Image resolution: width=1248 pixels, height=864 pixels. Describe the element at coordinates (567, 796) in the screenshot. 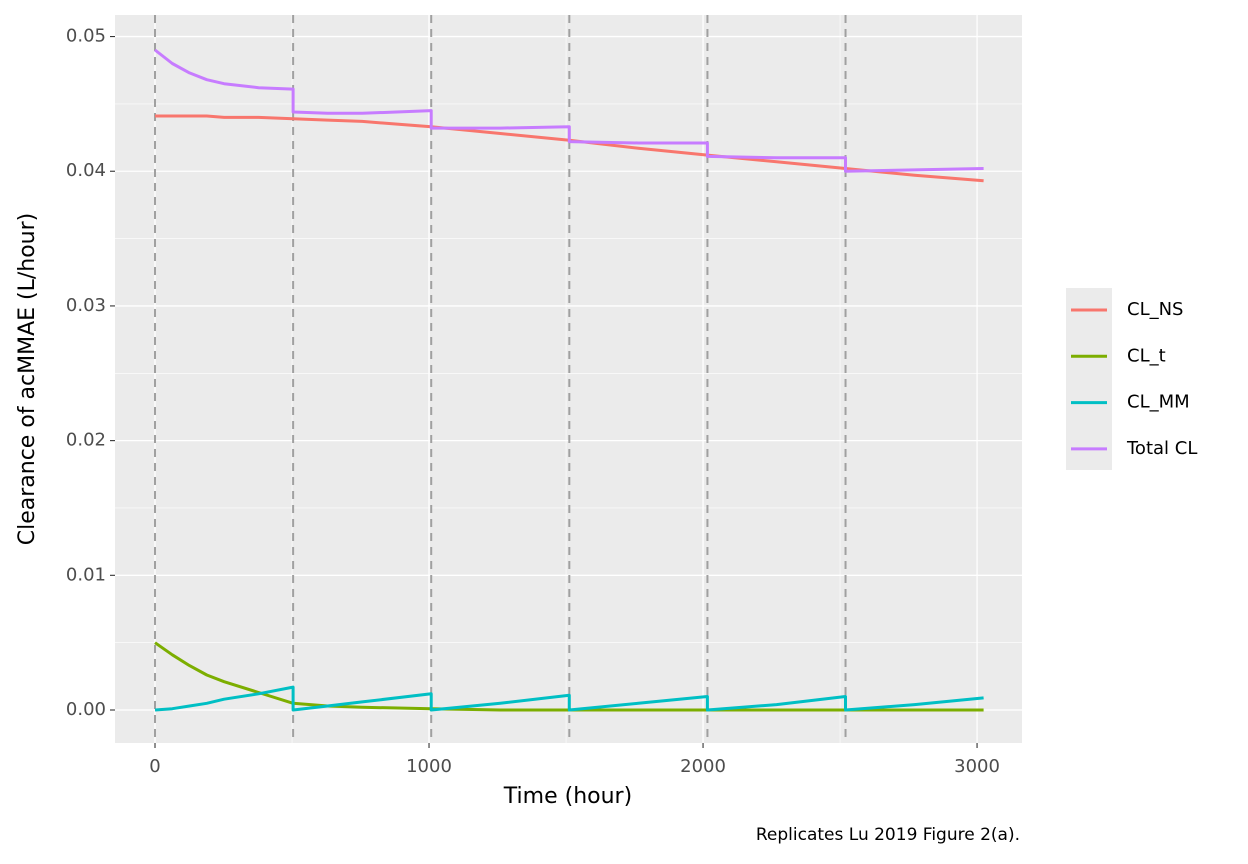

I see `x-axis-title: Time (hour)` at that location.